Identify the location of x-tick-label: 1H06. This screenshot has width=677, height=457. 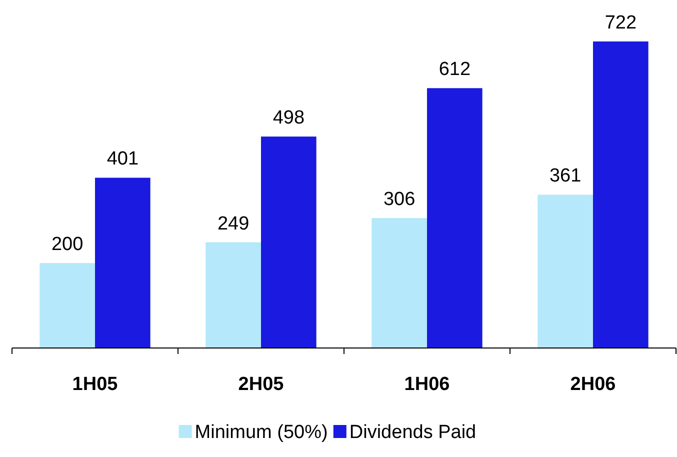
(427, 384).